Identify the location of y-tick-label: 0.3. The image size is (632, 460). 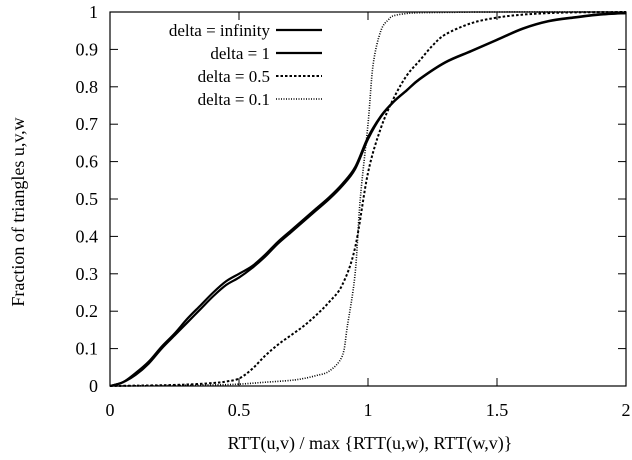
(87, 274).